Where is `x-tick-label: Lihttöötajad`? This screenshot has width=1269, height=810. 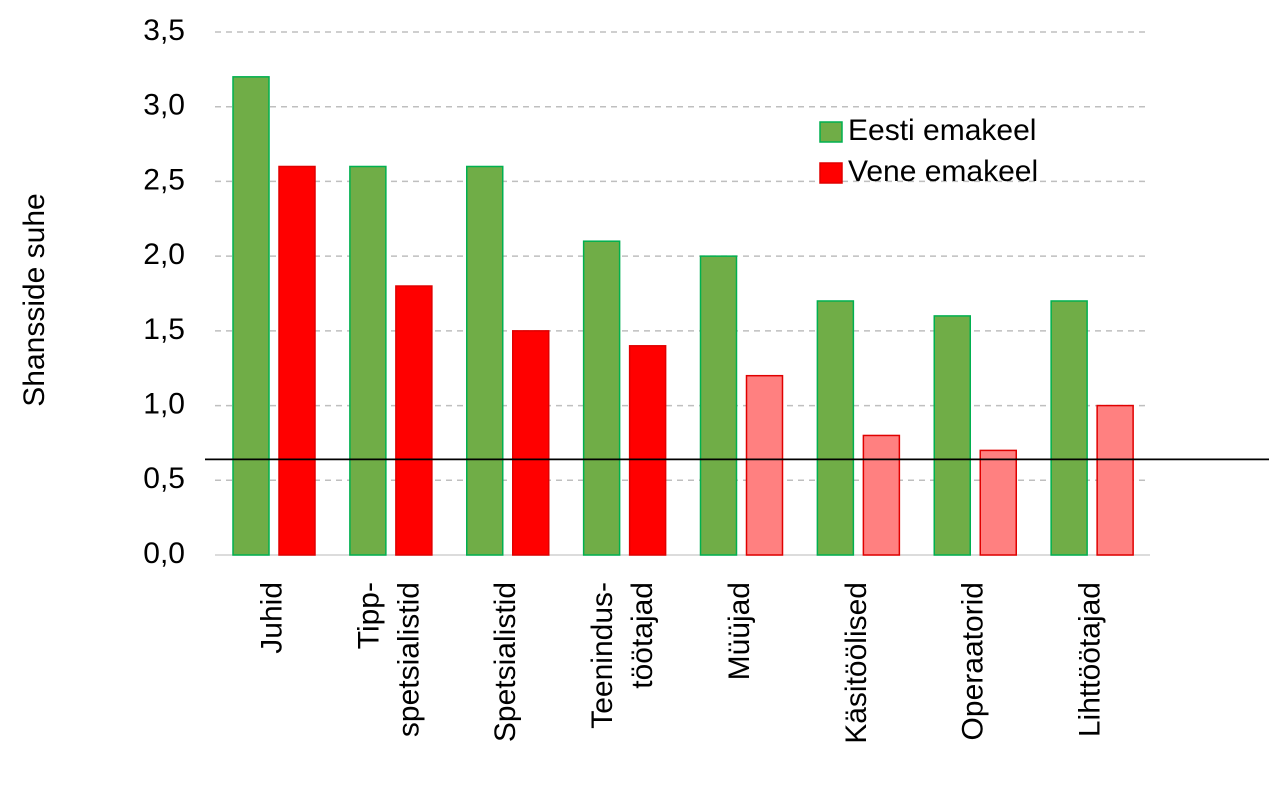 x-tick-label: Lihttöötajad is located at coordinates (1089, 659).